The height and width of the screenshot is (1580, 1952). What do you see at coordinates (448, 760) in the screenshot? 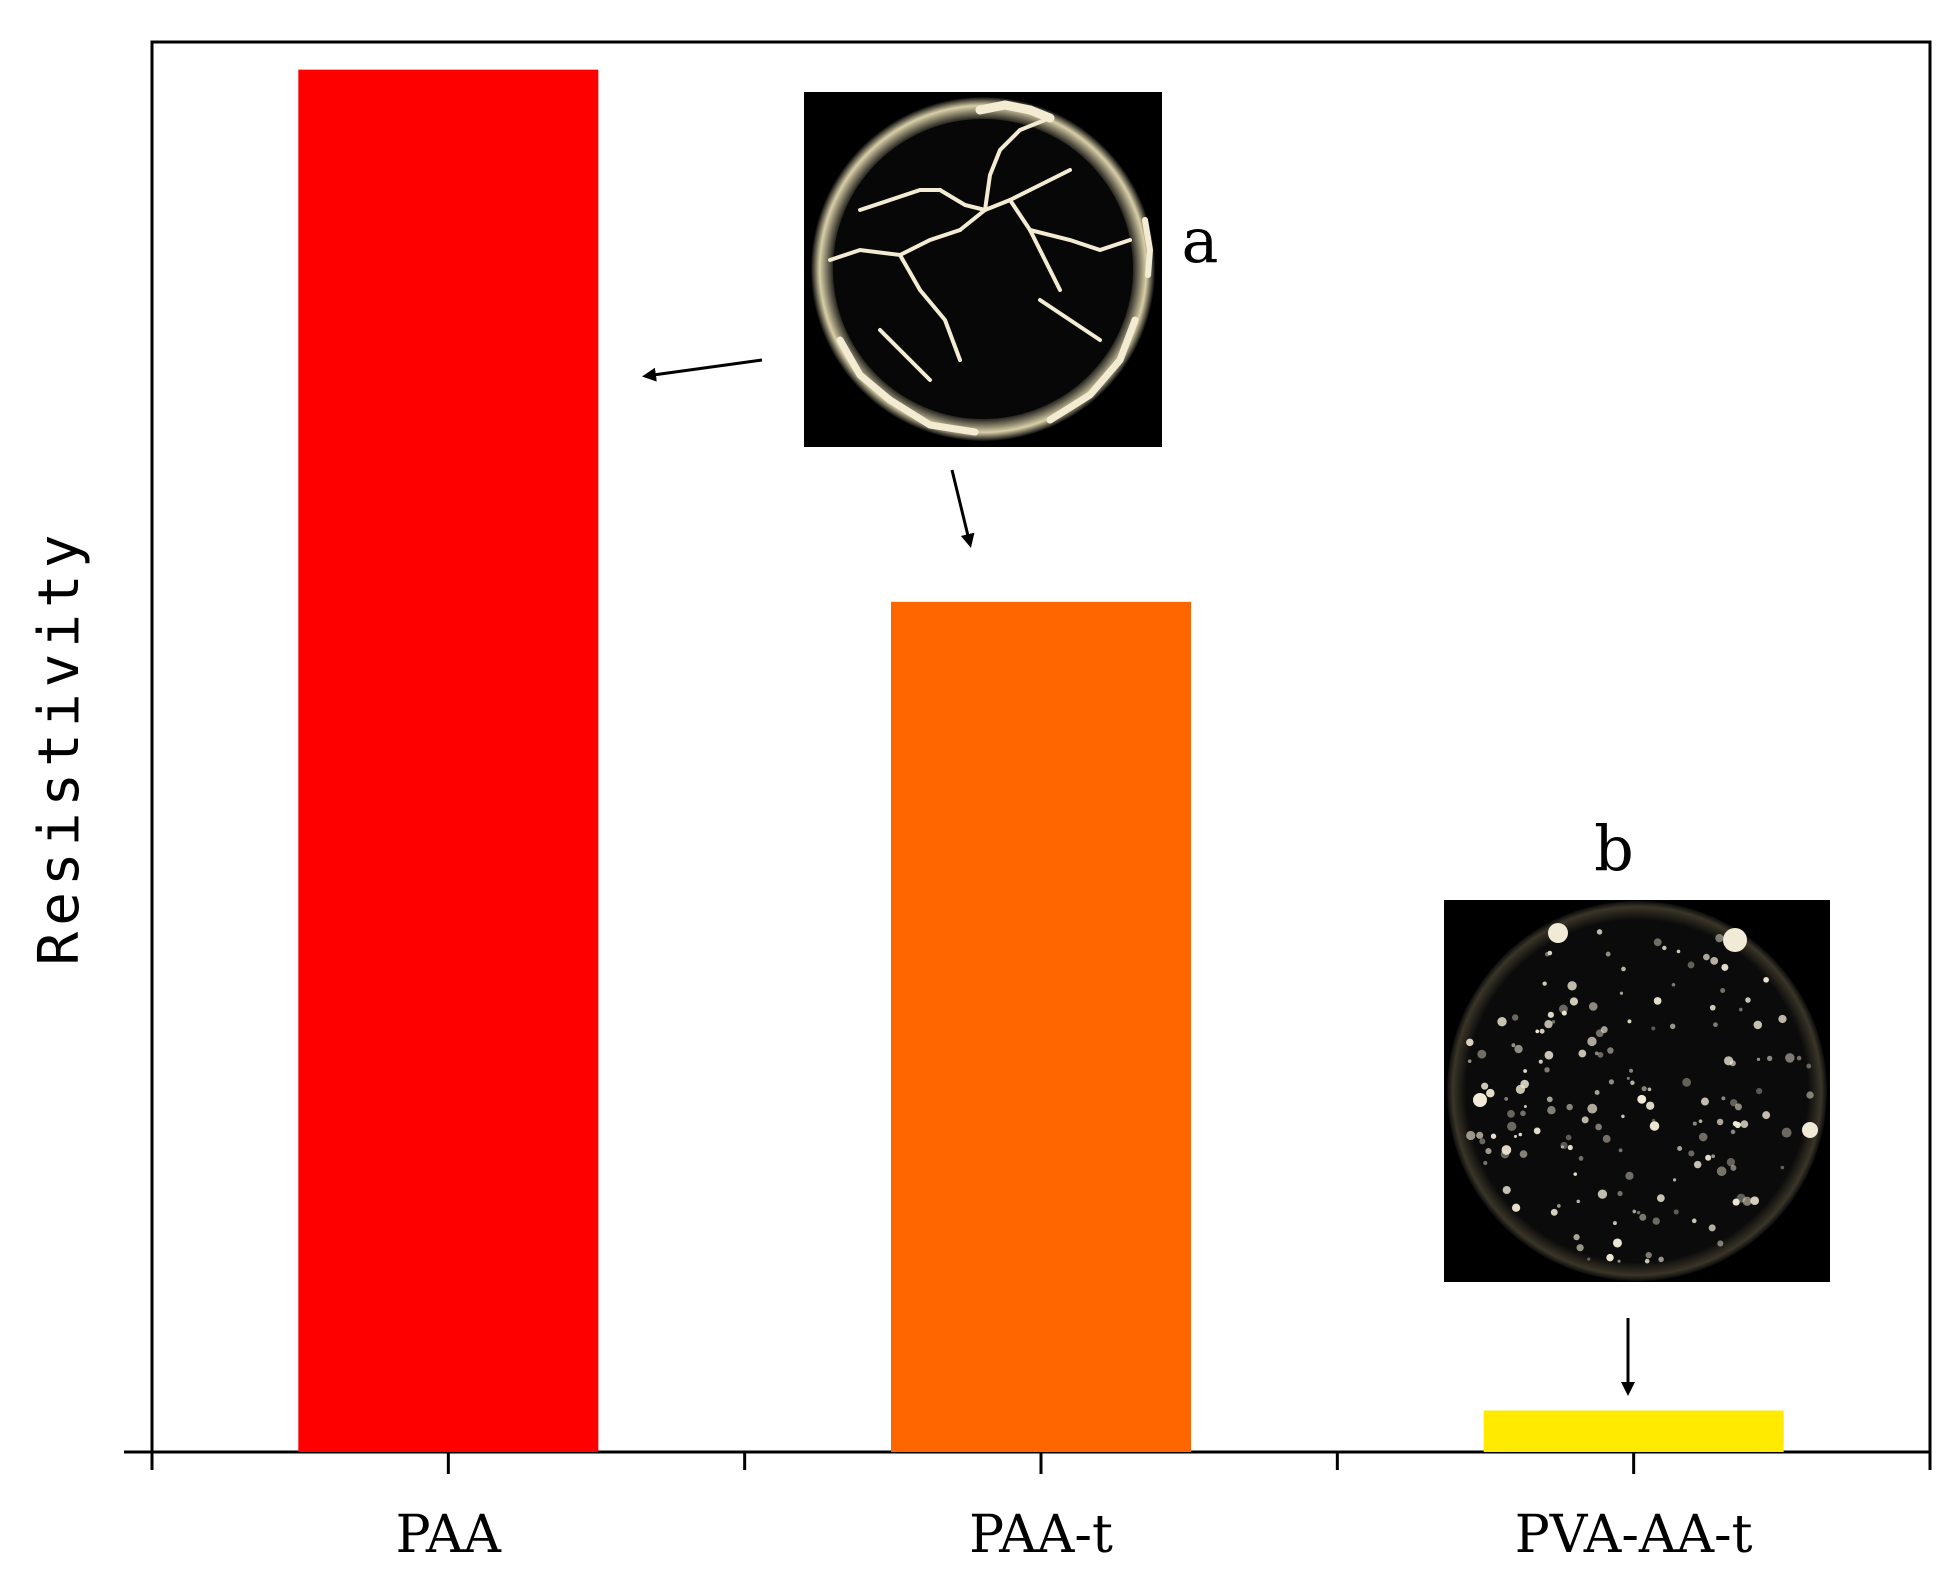
I see `bar-paa` at bounding box center [448, 760].